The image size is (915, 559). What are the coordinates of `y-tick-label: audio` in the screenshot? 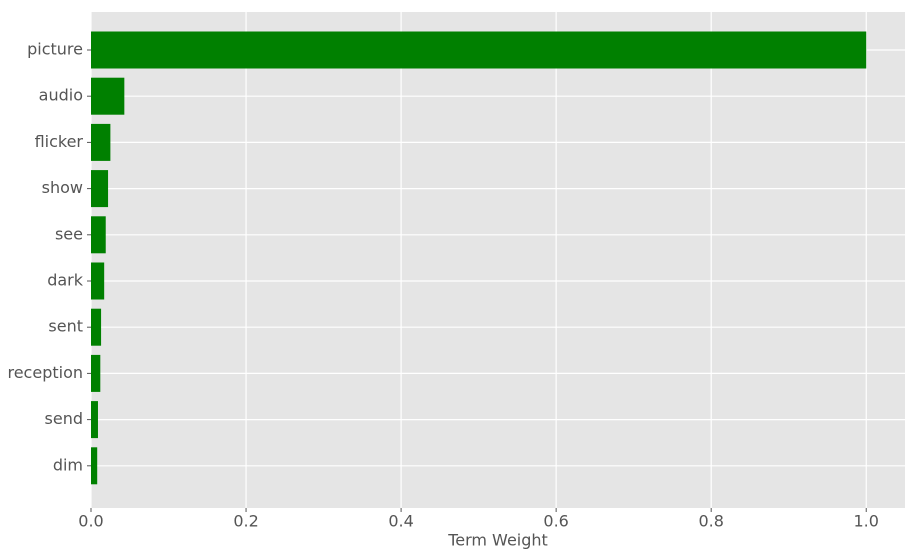 It's located at (61, 95).